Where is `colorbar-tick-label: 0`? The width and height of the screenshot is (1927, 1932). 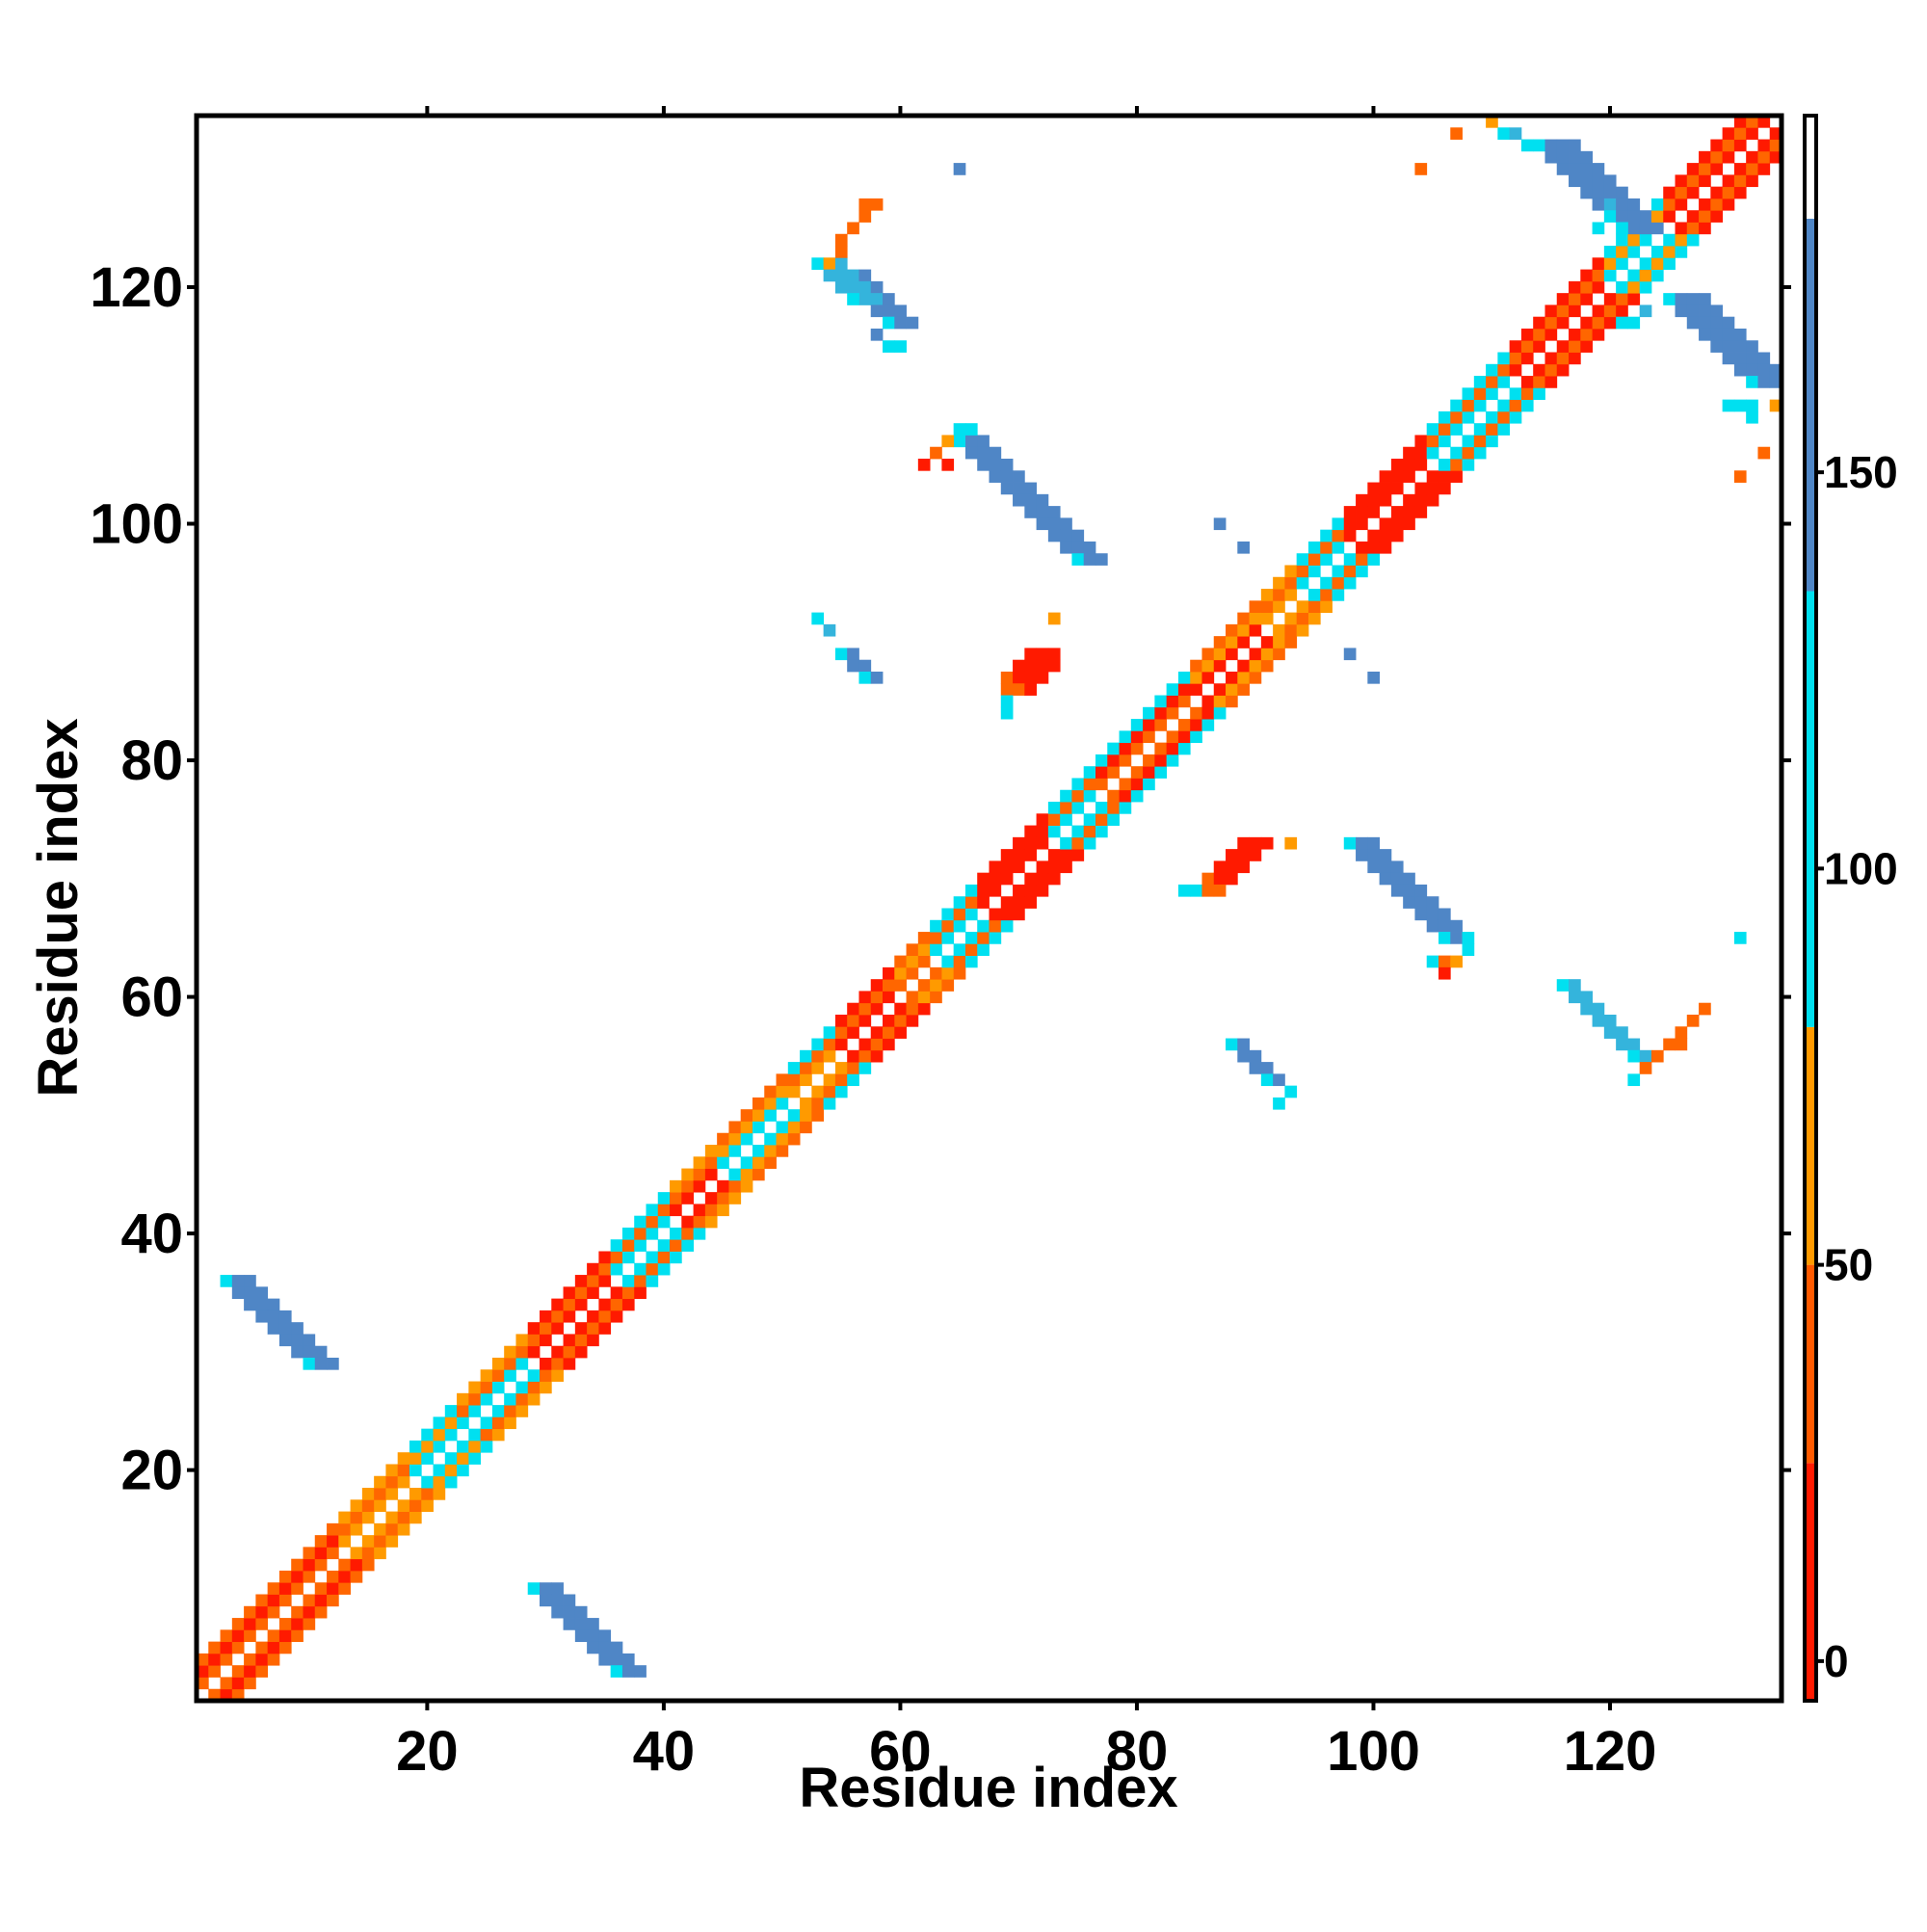 colorbar-tick-label: 0 is located at coordinates (1836, 1661).